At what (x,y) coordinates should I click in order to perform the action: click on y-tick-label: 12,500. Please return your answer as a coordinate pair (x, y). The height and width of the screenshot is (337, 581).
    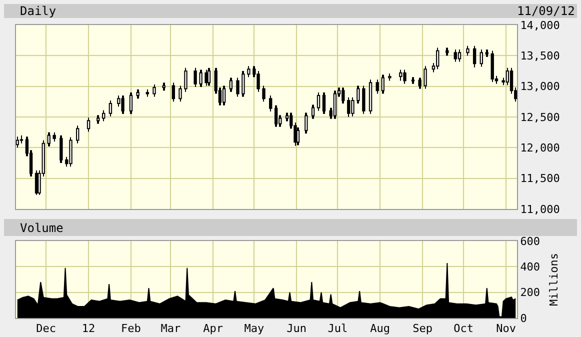
    Looking at the image, I should click on (540, 117).